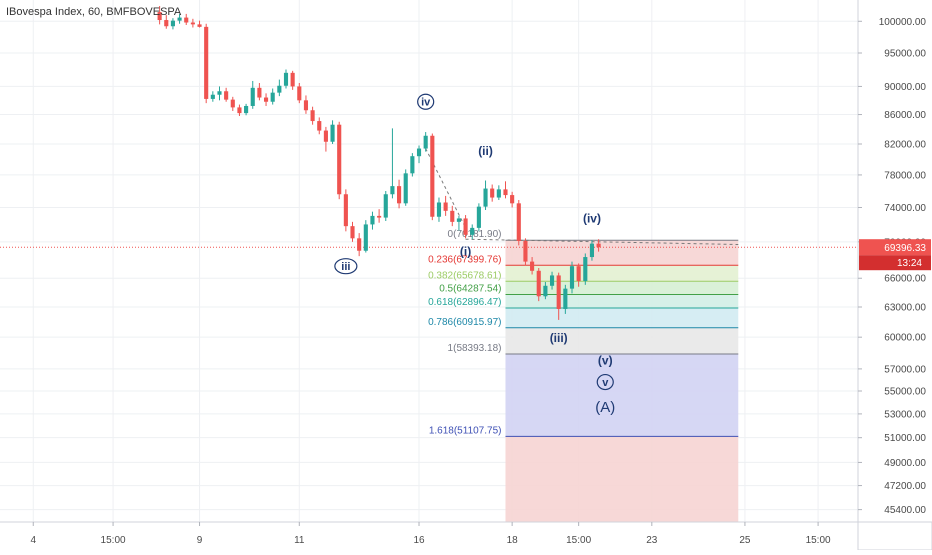 Image resolution: width=932 pixels, height=555 pixels. I want to click on price-tick-label: 53000.00, so click(905, 414).